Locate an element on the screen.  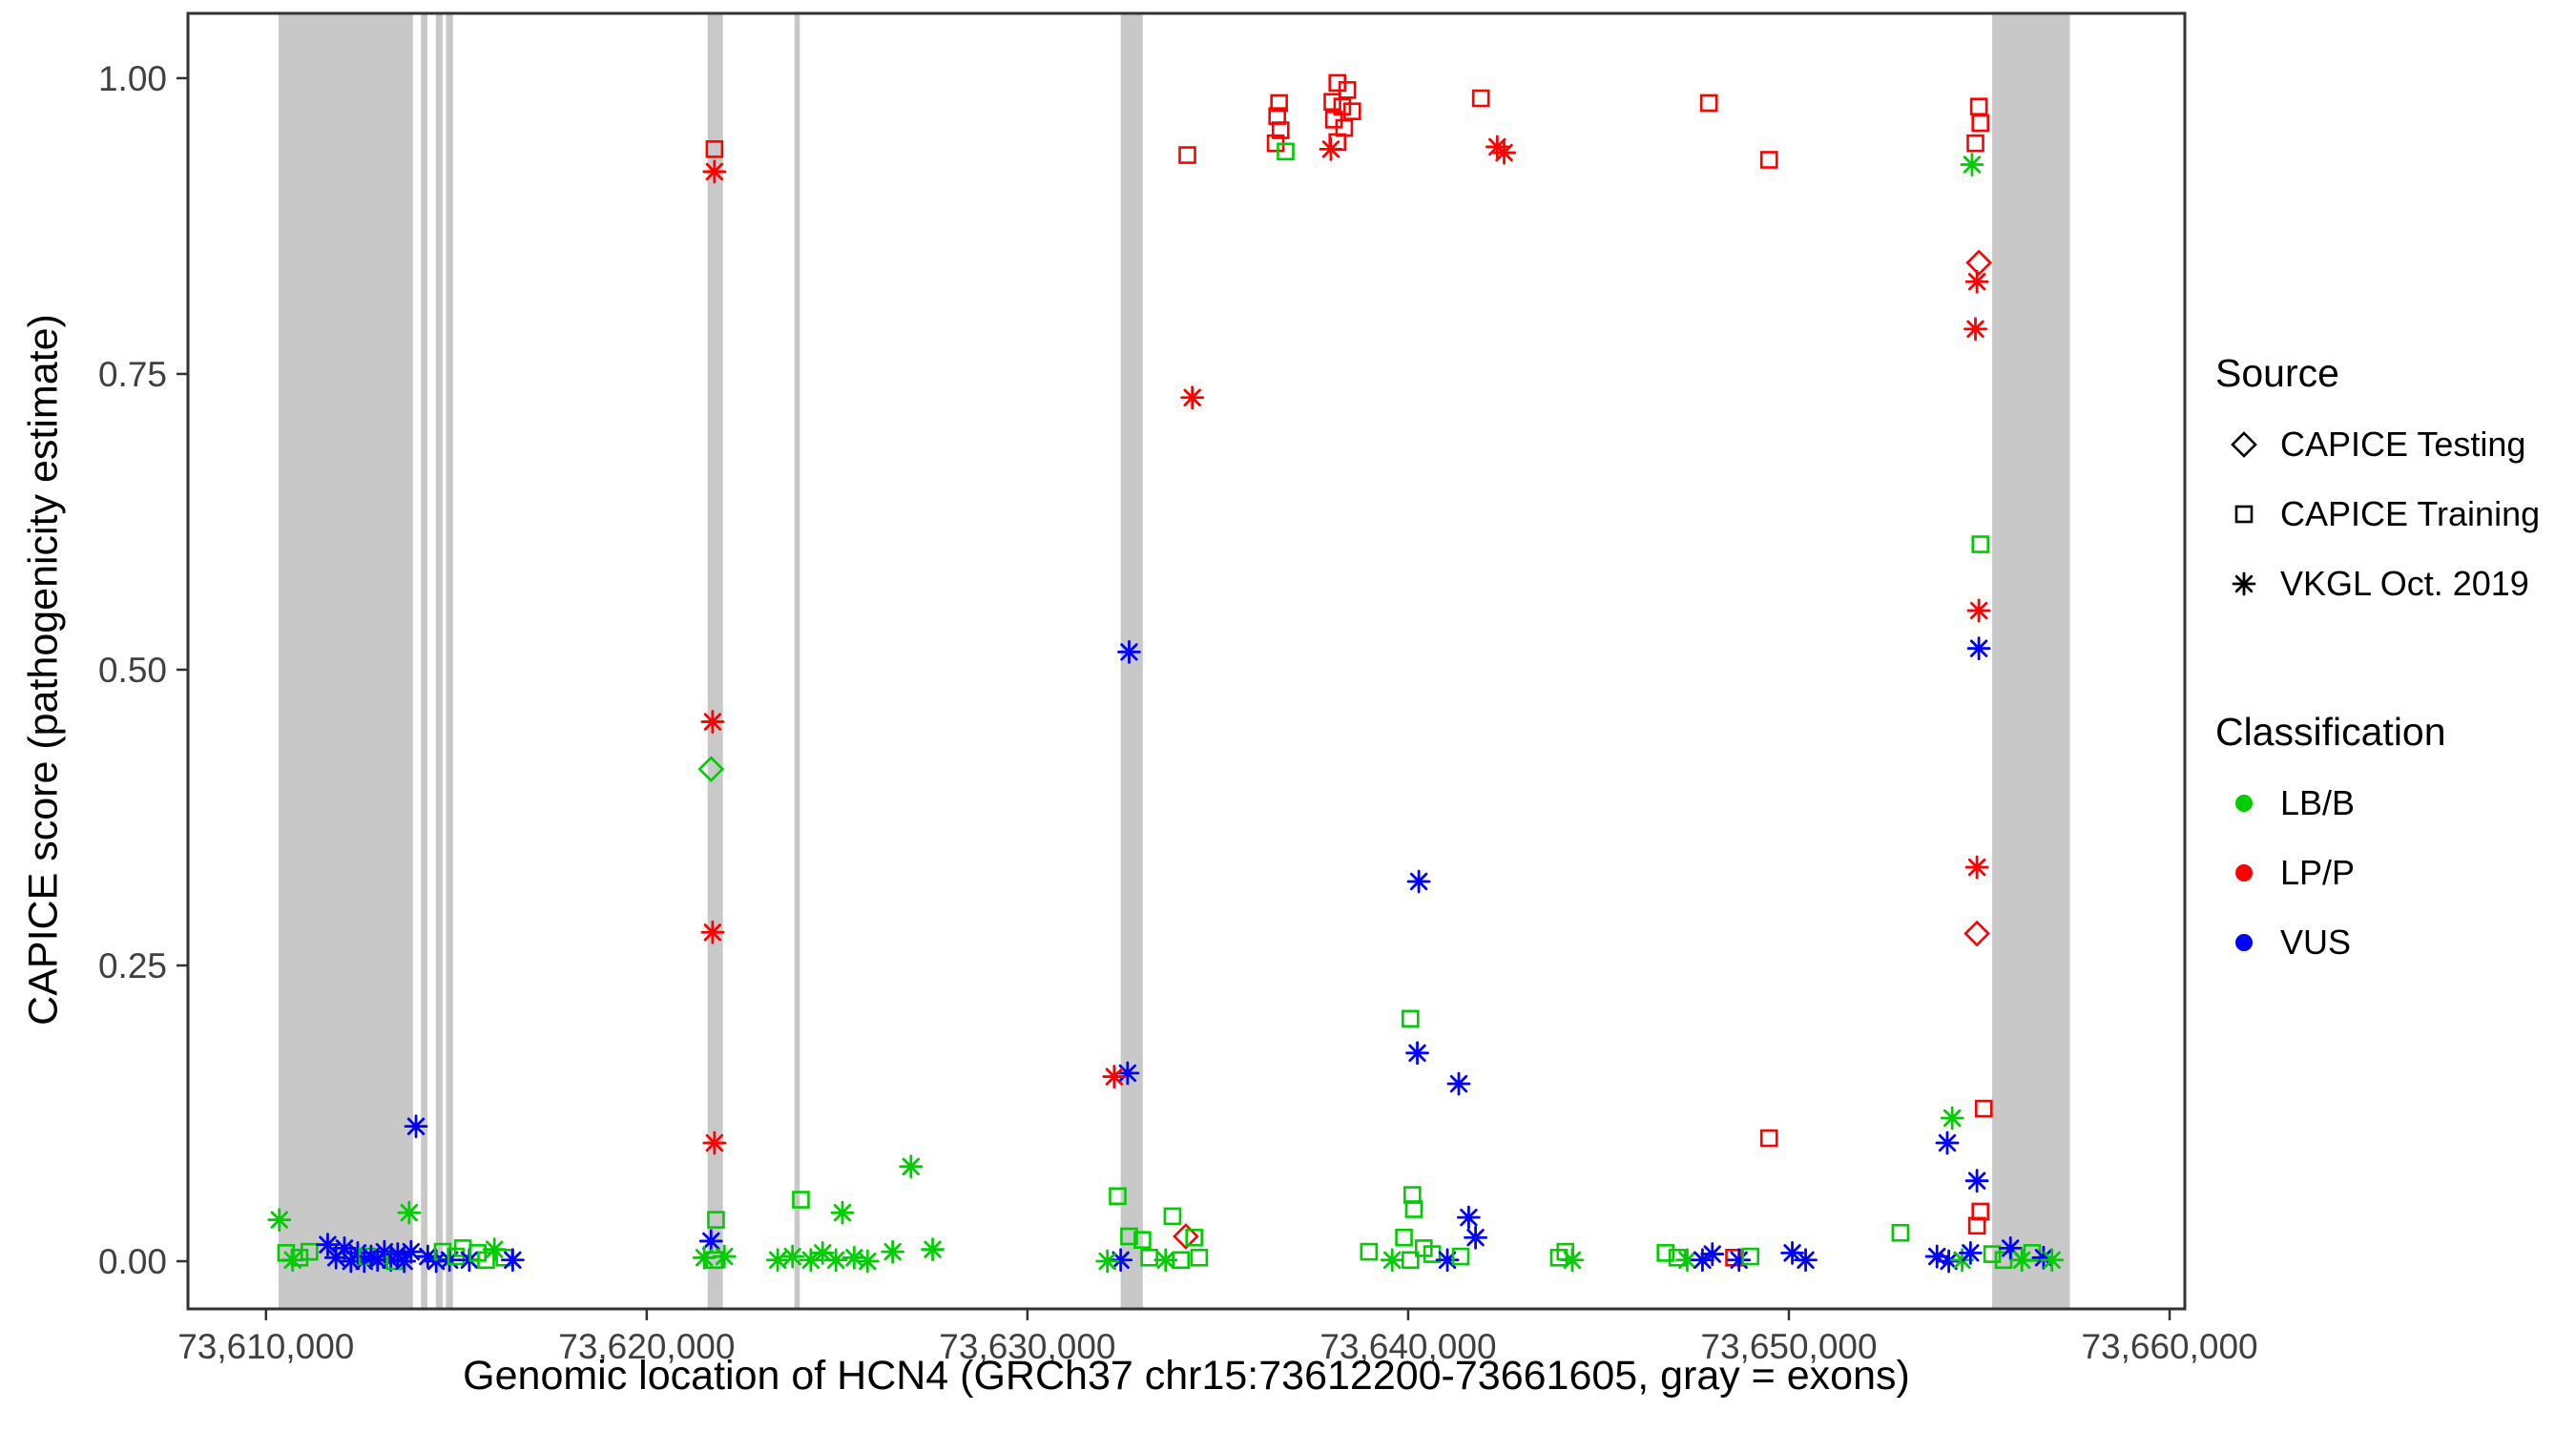
y-axis-title: CAPICE score (pathogenicity estimate) is located at coordinates (43, 670).